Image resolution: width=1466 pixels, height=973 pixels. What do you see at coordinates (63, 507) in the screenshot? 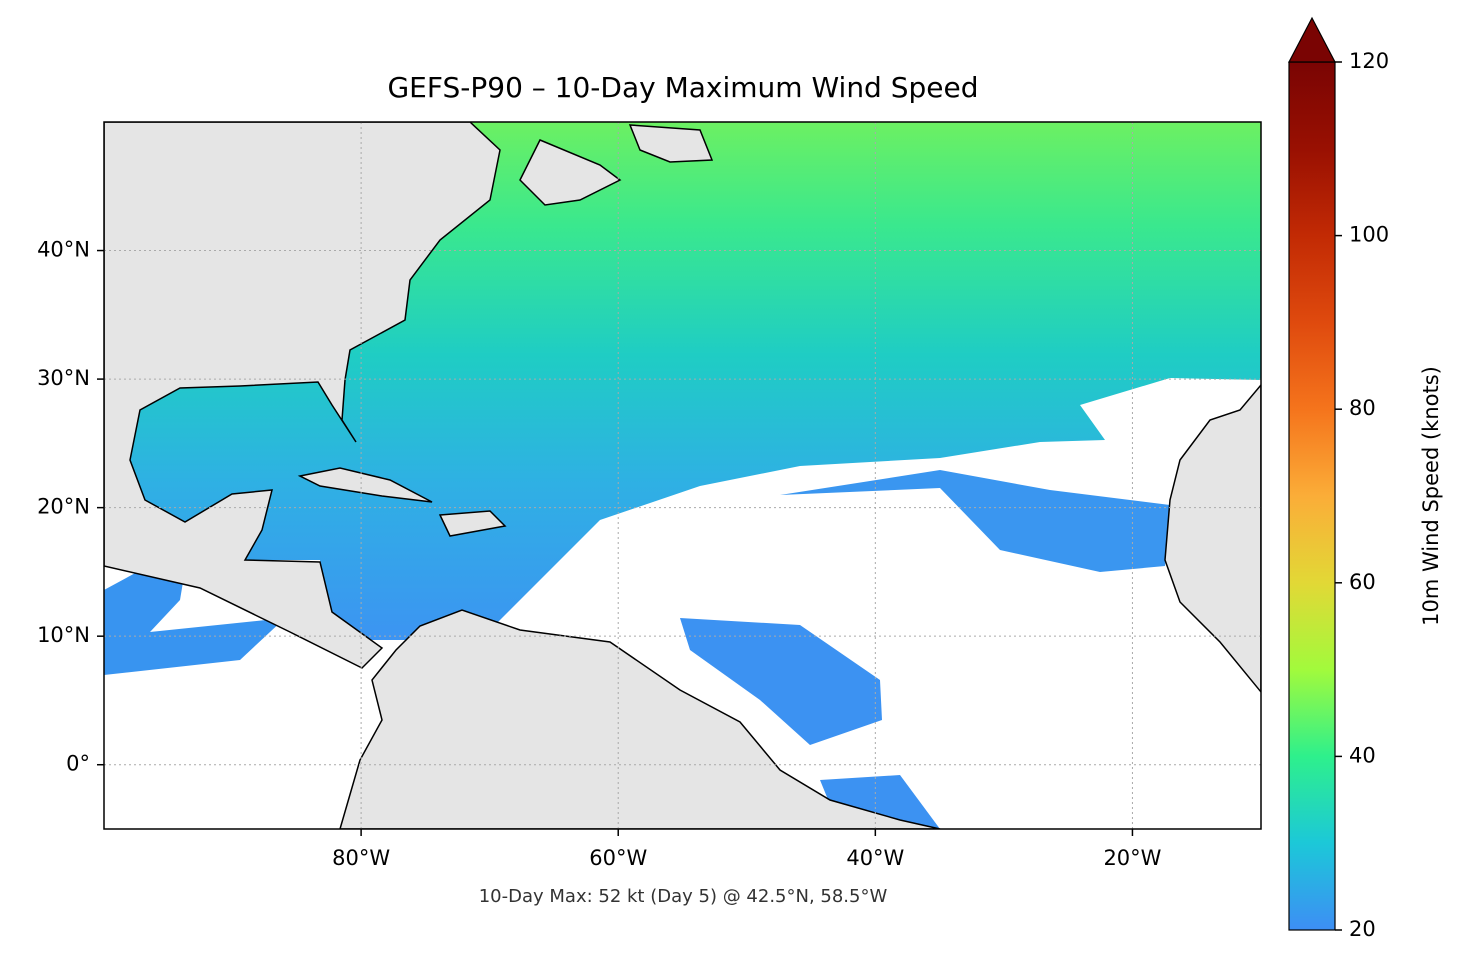
I see `y-tick-label: 20°N` at bounding box center [63, 507].